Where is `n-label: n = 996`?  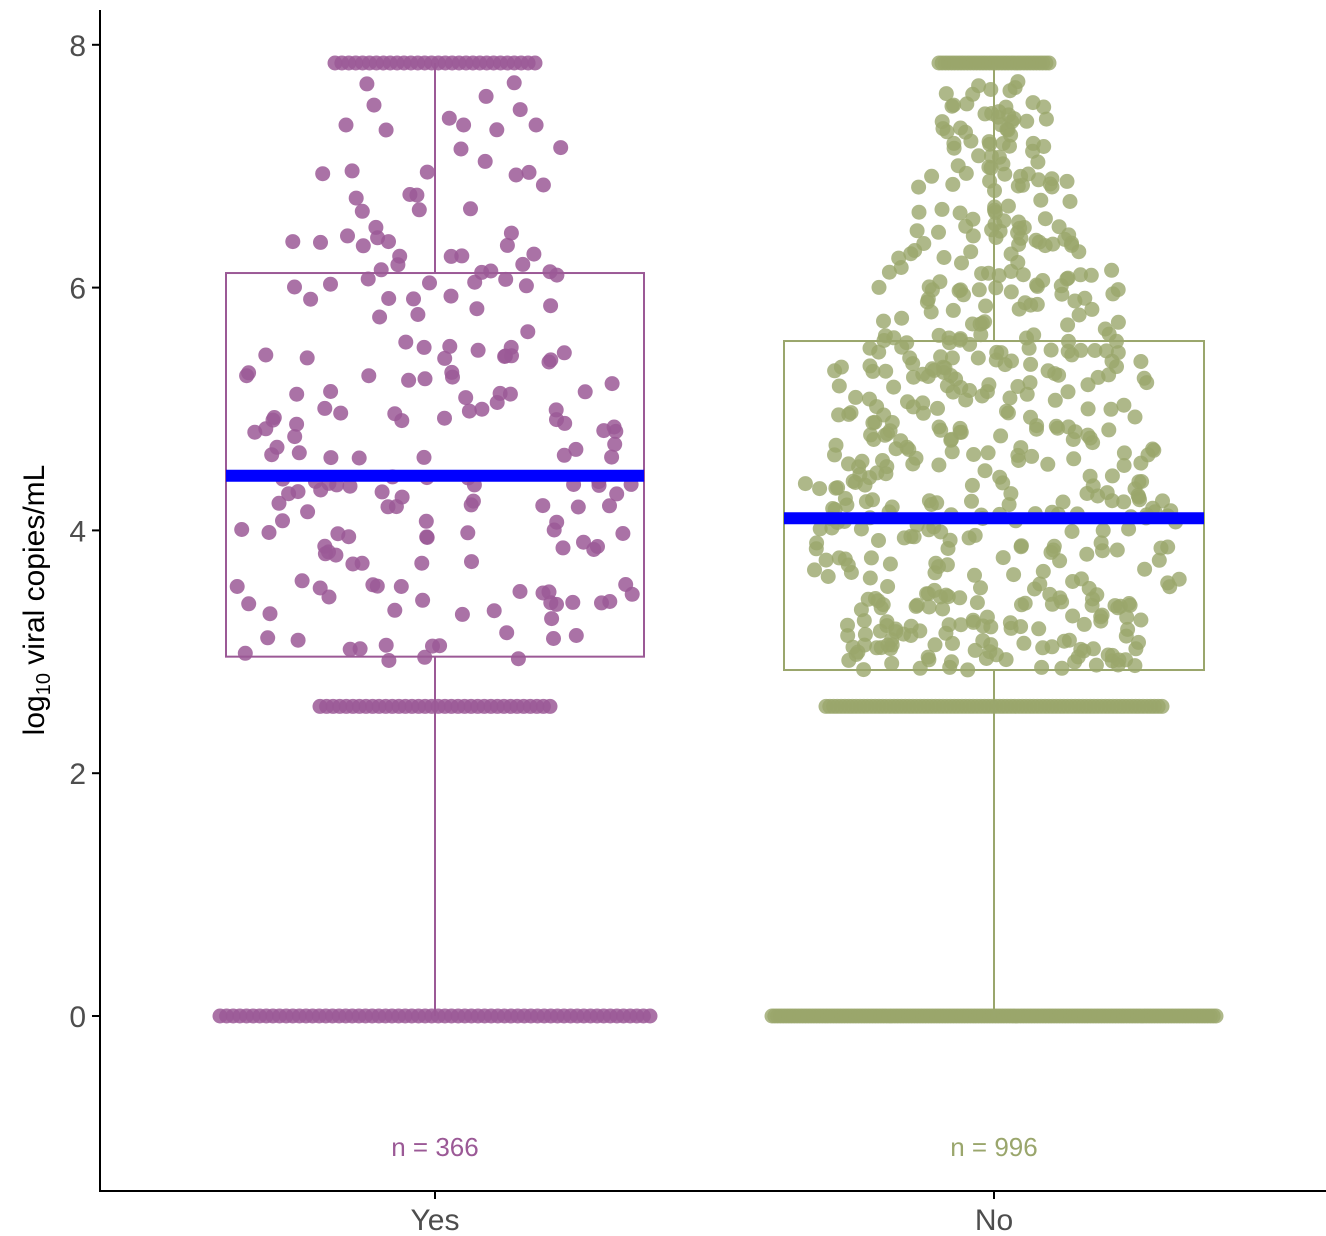 n-label: n = 996 is located at coordinates (993, 1147).